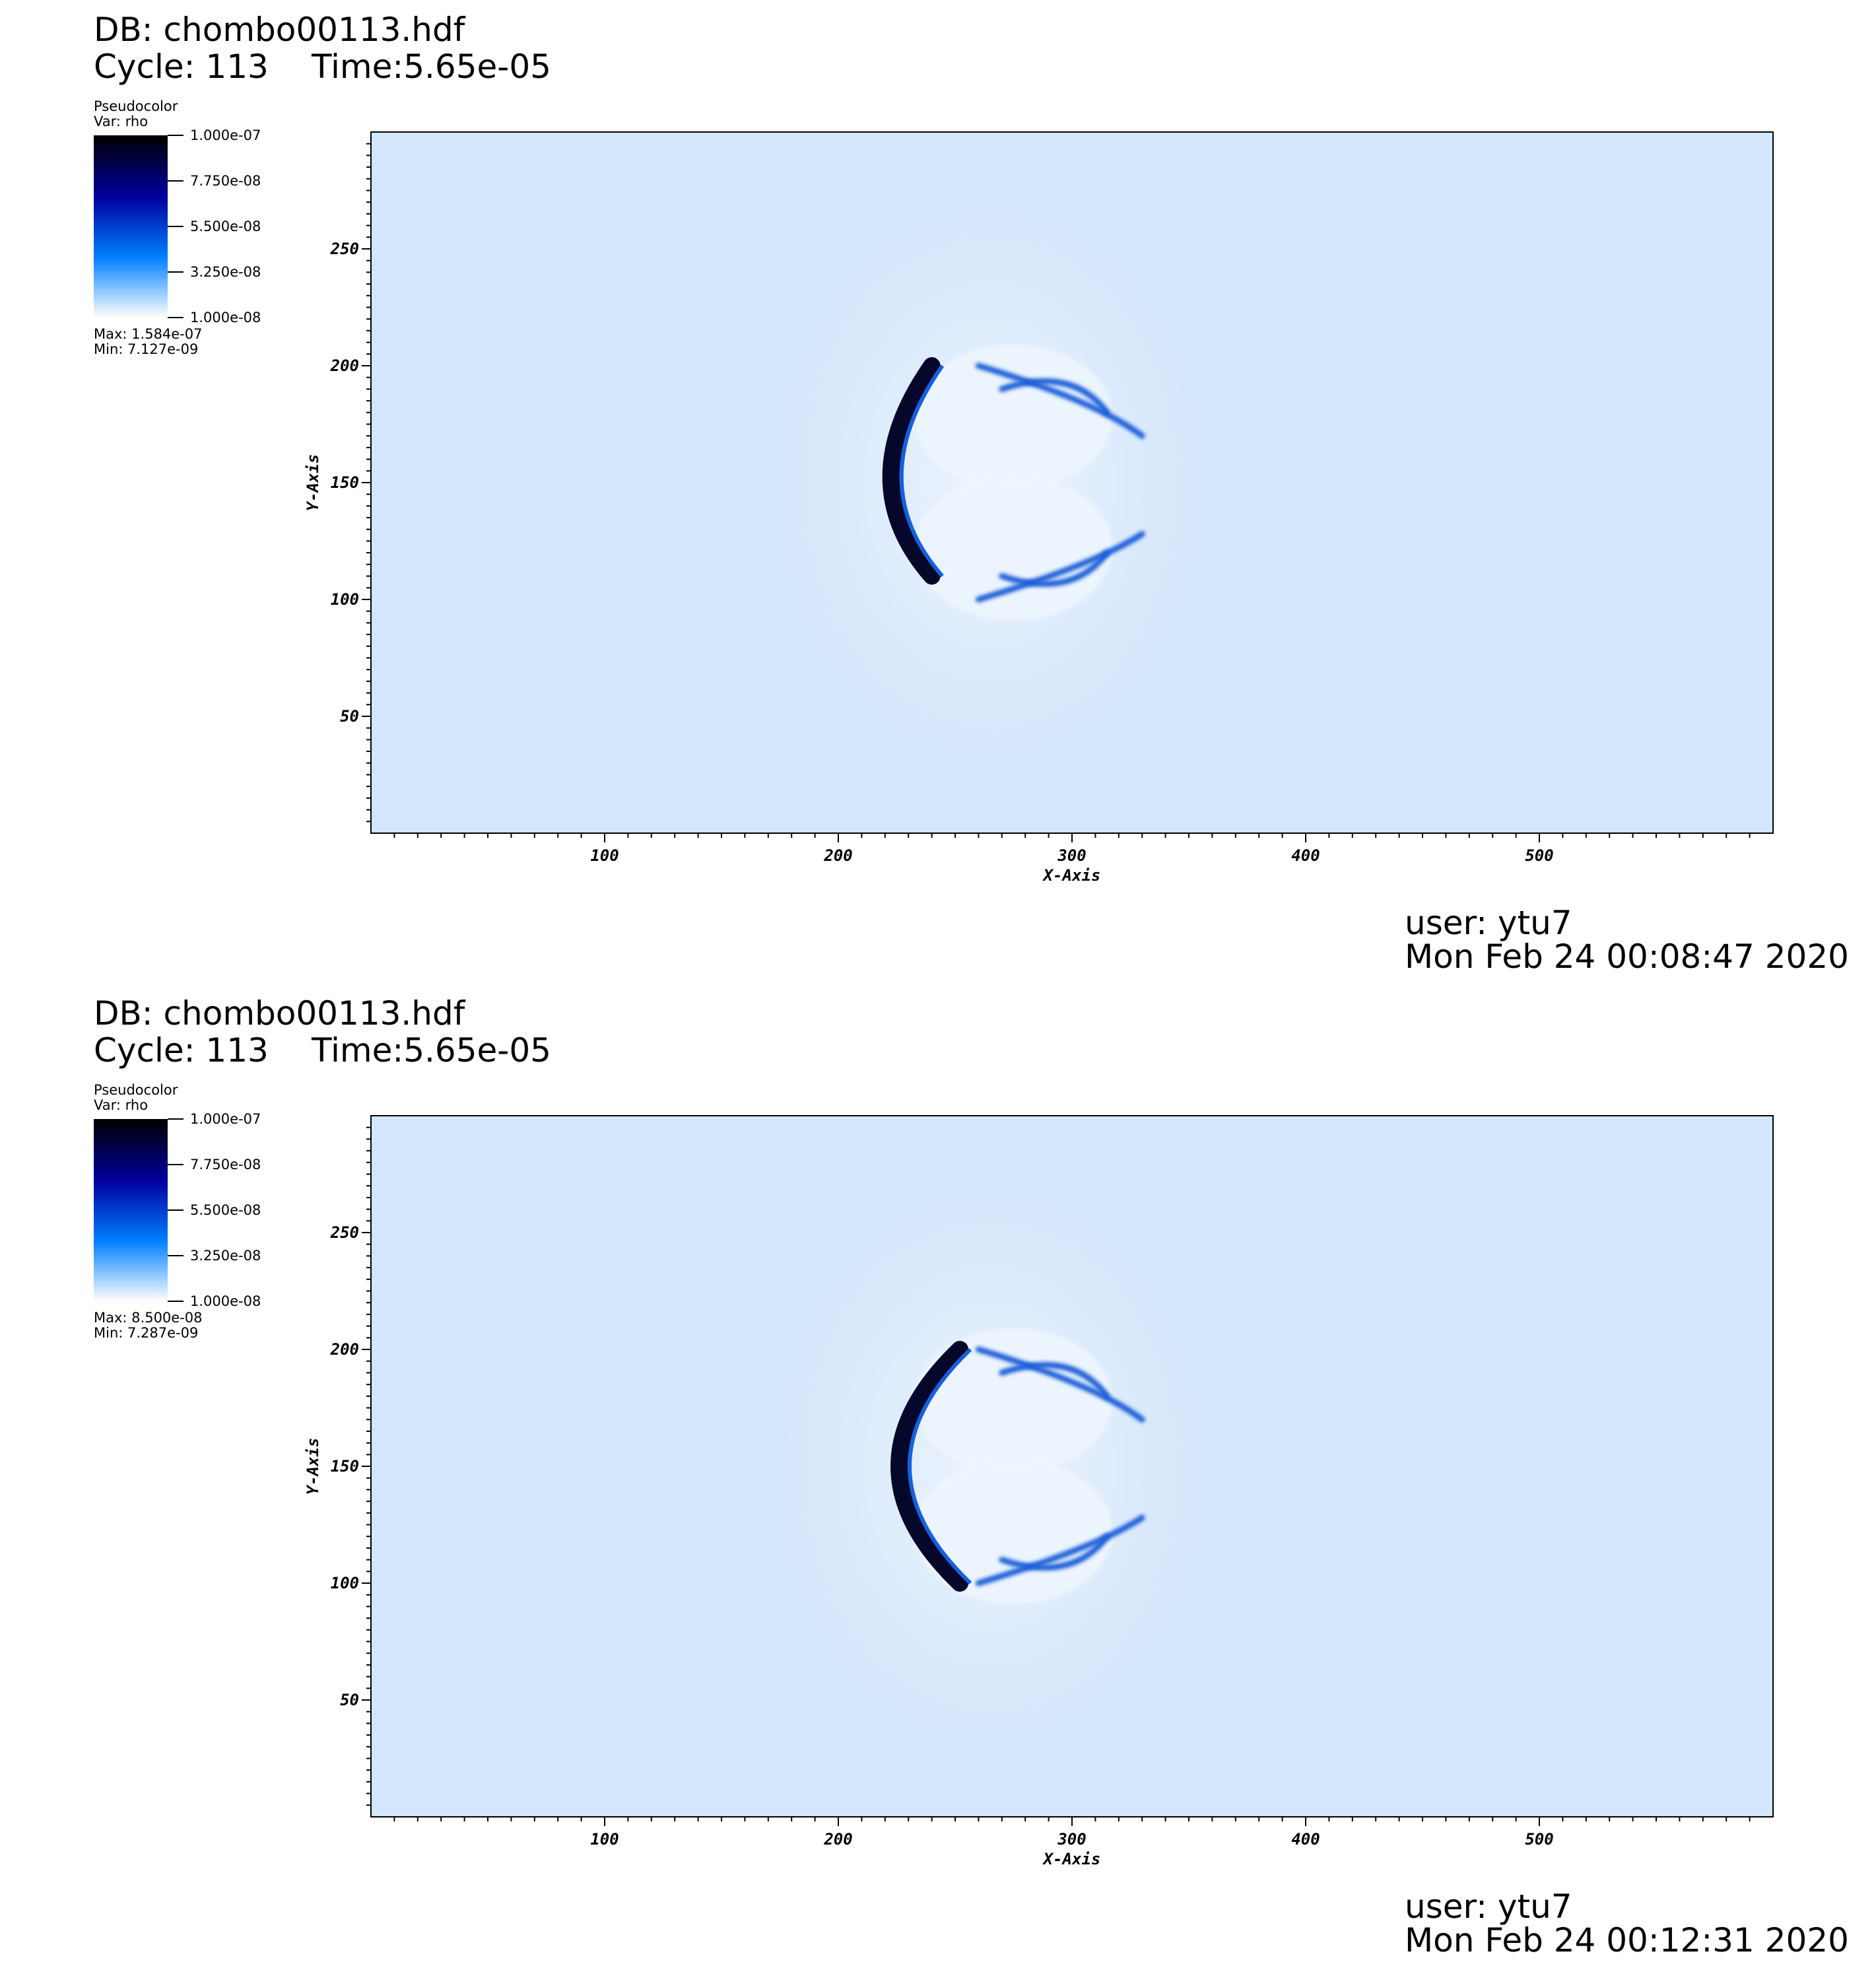  Describe the element at coordinates (148, 334) in the screenshot. I see `legend-max: Max: 1.584e-07` at that location.